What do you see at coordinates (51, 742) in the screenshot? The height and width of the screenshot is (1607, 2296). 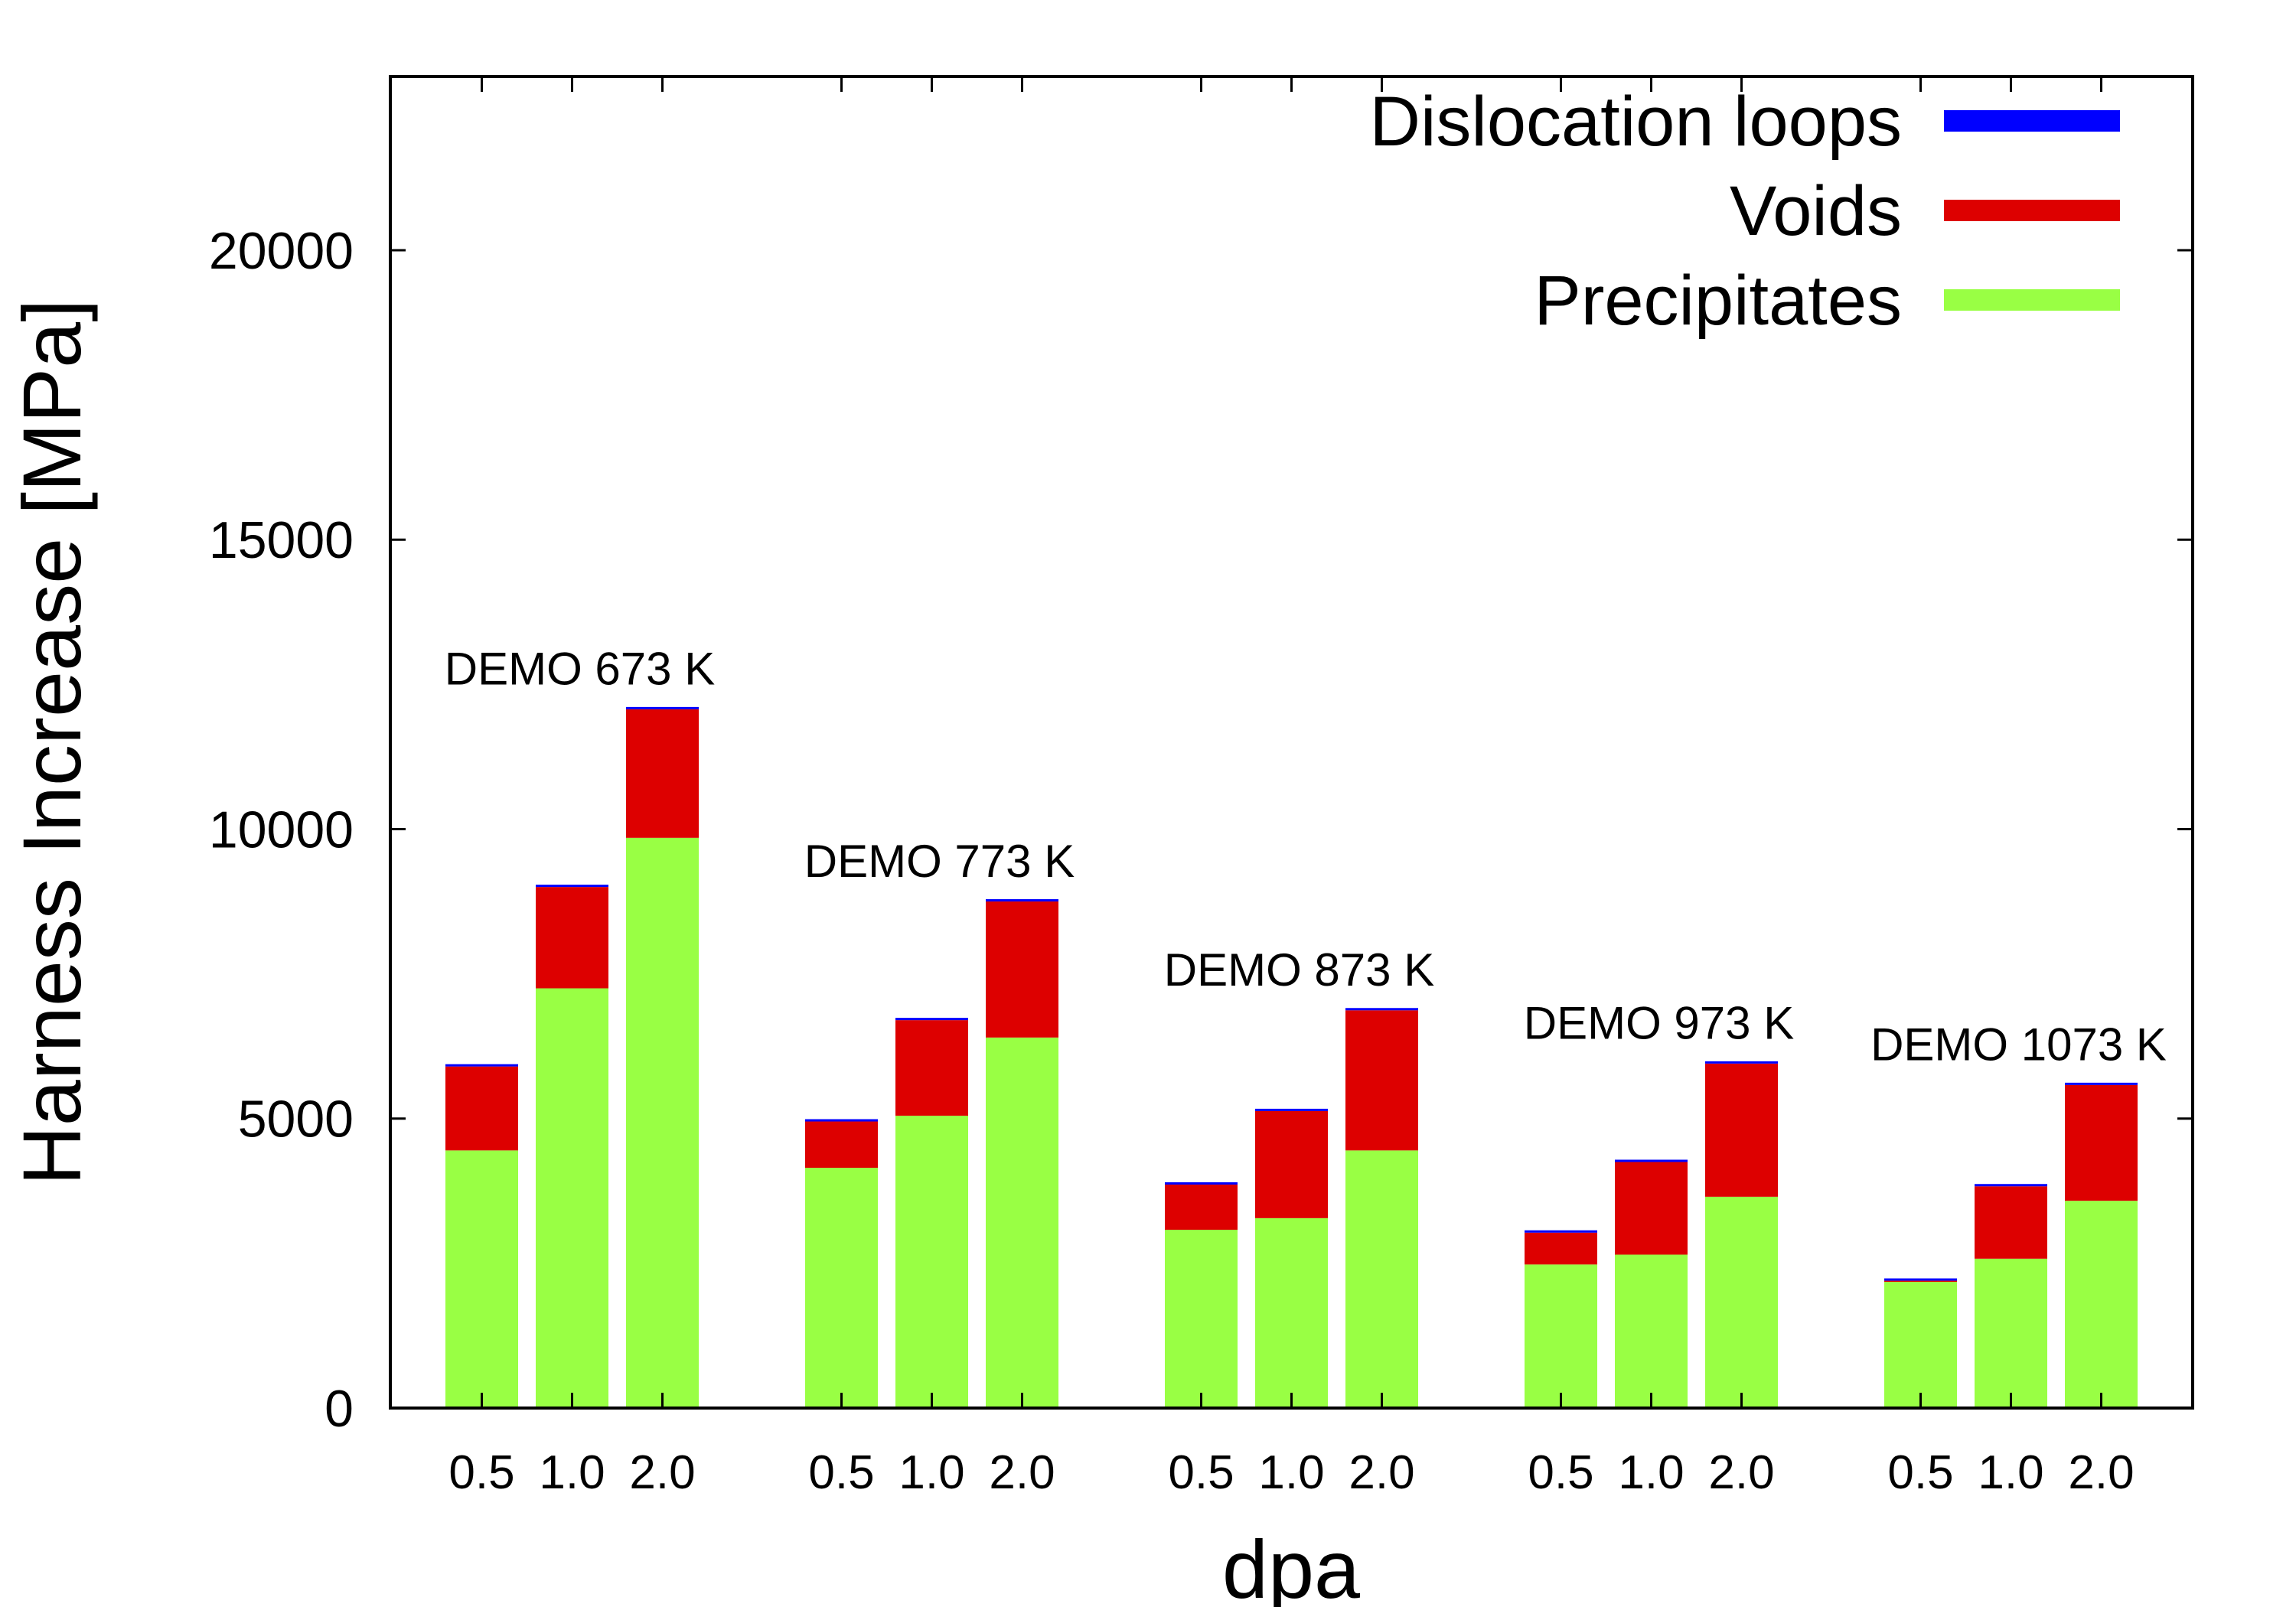 I see `y-axis-title: Harness Increase [MPa]` at bounding box center [51, 742].